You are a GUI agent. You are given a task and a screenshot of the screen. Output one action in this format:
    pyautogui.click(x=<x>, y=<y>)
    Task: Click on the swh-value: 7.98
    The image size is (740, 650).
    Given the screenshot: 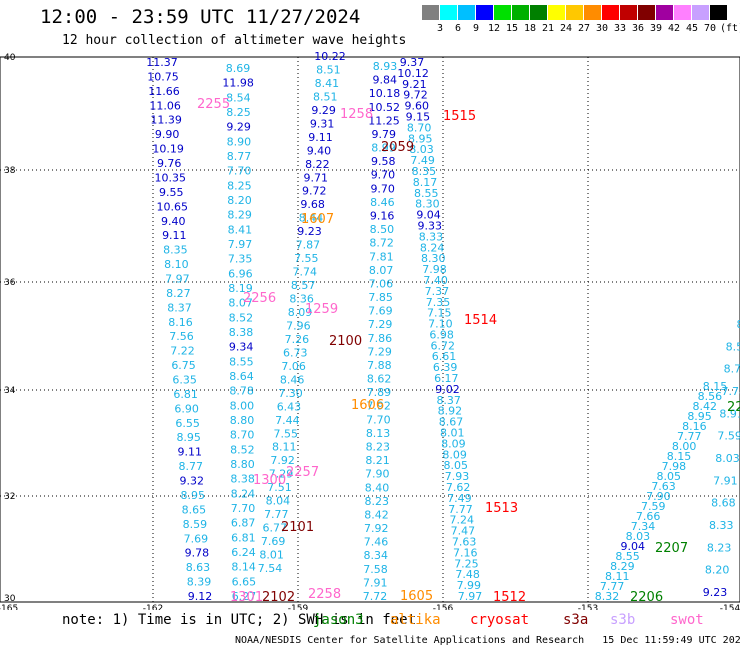 What is the action you would take?
    pyautogui.click(x=434, y=269)
    